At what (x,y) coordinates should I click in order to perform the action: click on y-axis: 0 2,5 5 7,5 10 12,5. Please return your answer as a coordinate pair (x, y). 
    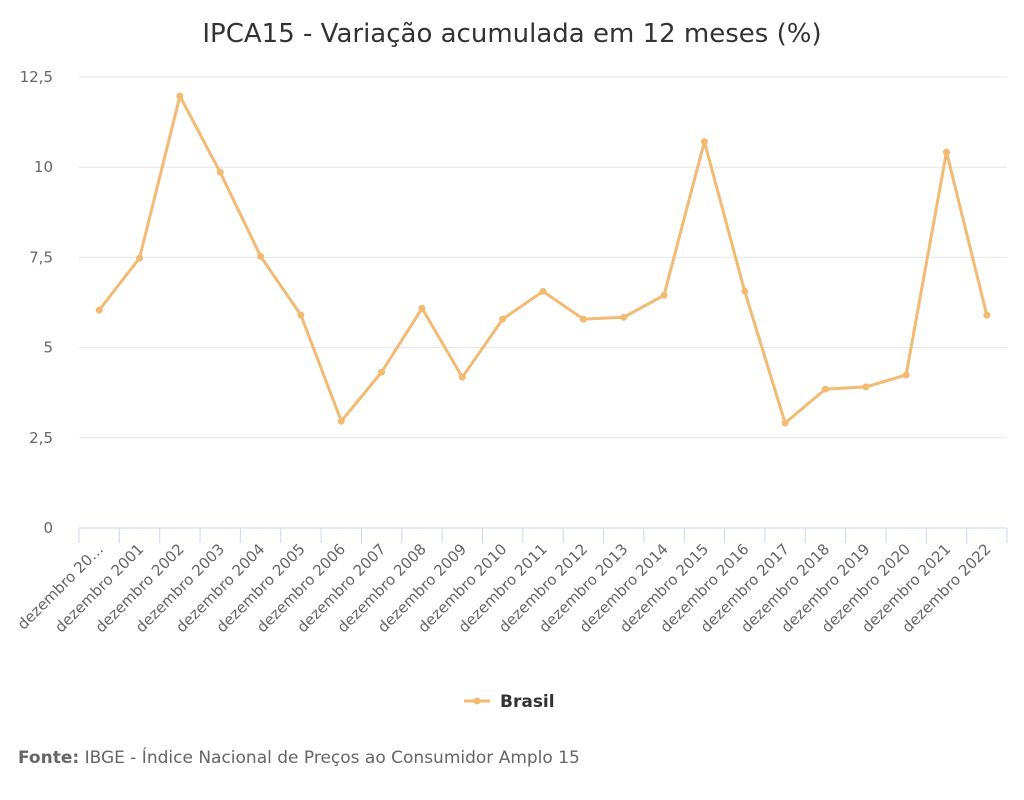
    Looking at the image, I should click on (36, 302).